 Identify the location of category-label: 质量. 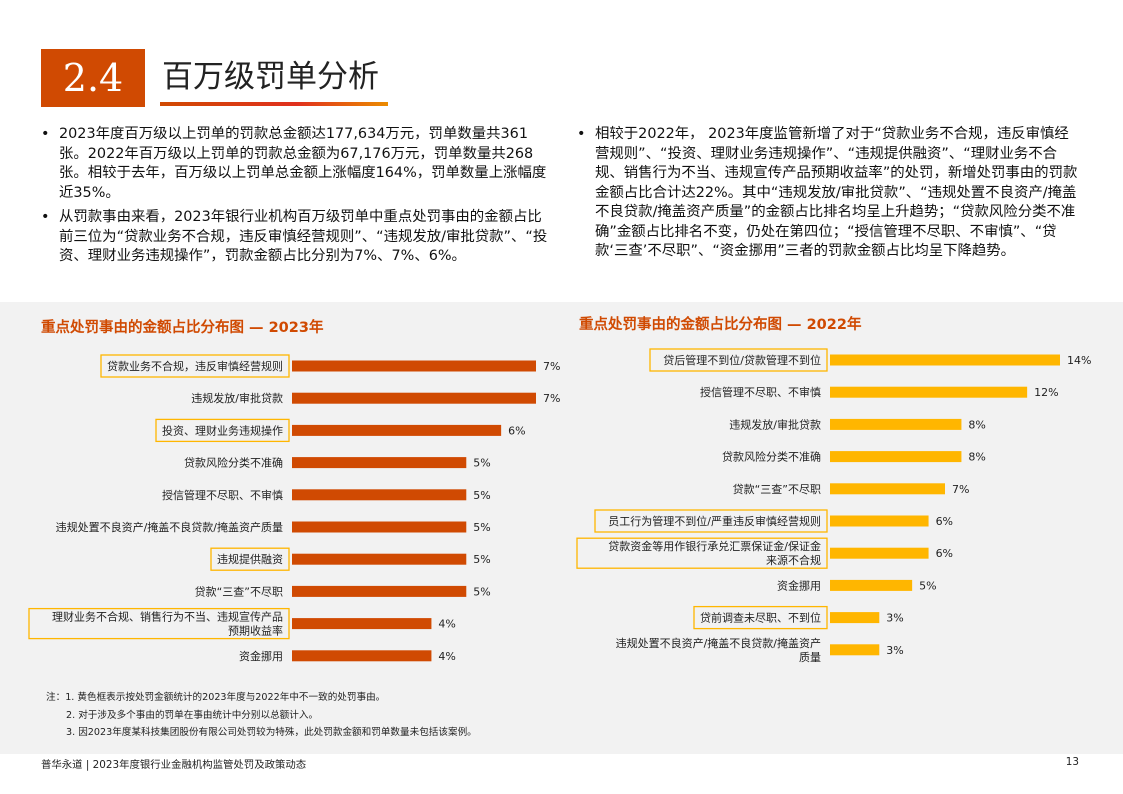
(810, 657).